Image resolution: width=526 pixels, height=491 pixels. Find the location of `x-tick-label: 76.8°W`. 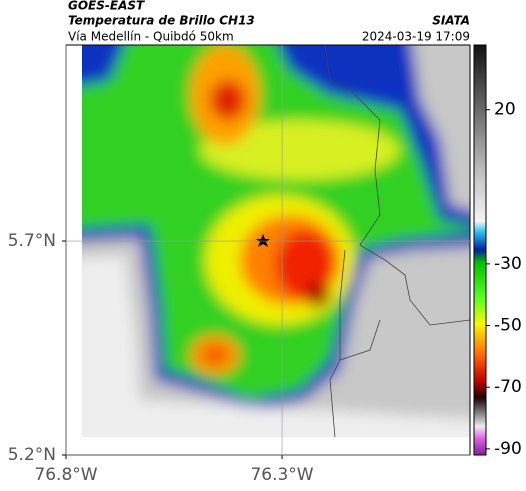

x-tick-label: 76.8°W is located at coordinates (65, 475).